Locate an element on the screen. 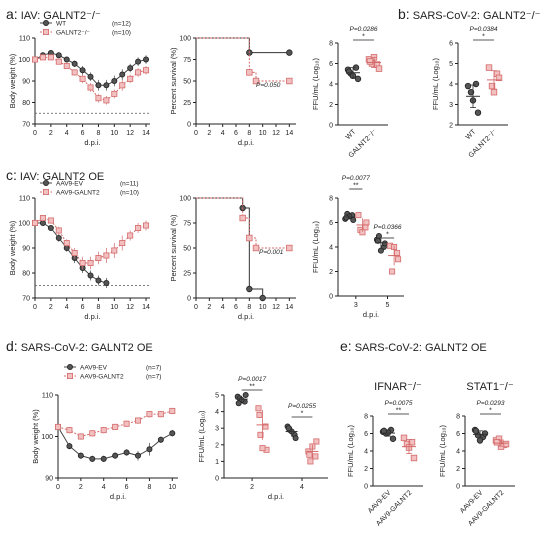 Image resolution: width=554 pixels, height=553 pixels. x-tick-label: 14 is located at coordinates (146, 133).